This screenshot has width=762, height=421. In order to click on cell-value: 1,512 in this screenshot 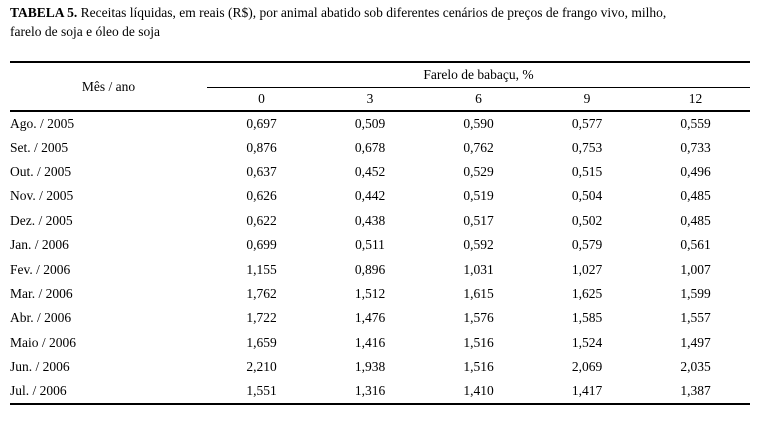, I will do `click(370, 293)`.